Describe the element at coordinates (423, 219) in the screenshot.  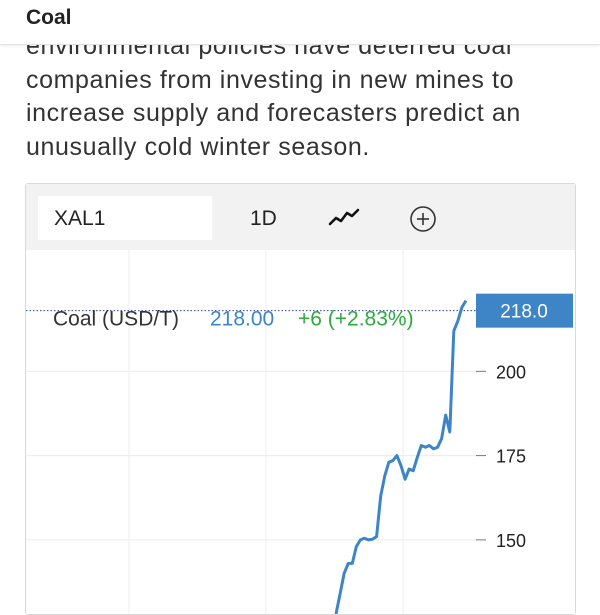
I see `add-indicator-icon` at that location.